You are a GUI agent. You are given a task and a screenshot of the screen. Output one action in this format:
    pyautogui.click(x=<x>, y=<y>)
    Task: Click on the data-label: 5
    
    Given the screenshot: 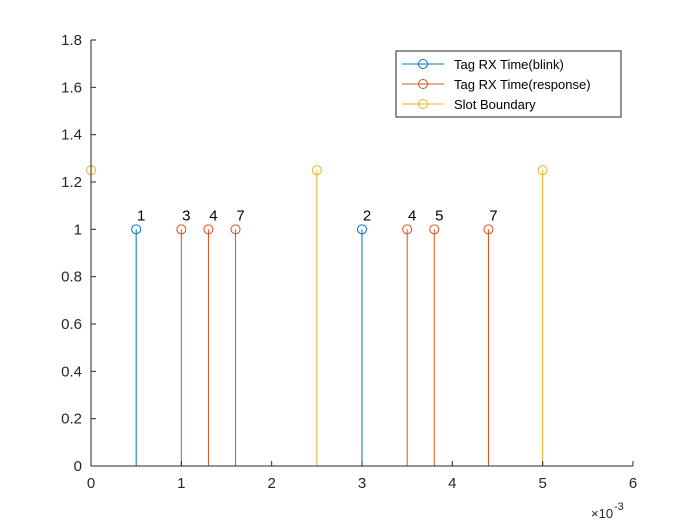 What is the action you would take?
    pyautogui.click(x=439, y=215)
    